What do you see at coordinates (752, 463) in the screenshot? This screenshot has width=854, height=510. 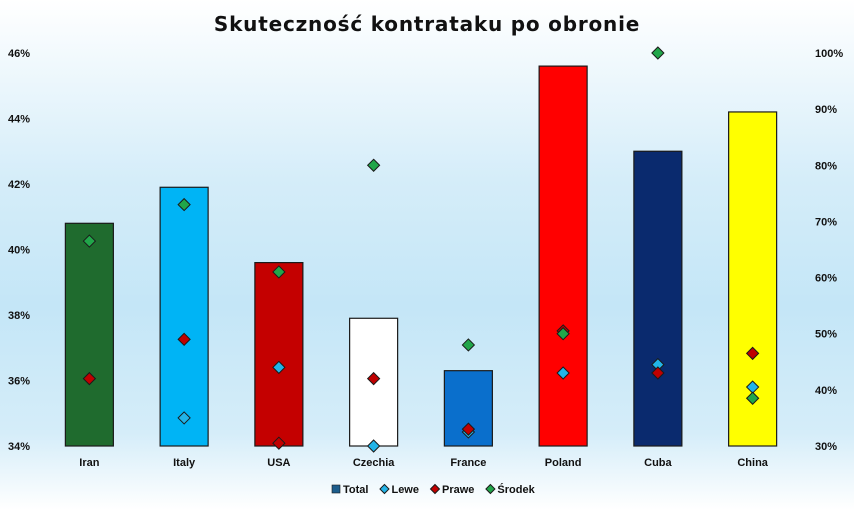 I see `category-label: China` at bounding box center [752, 463].